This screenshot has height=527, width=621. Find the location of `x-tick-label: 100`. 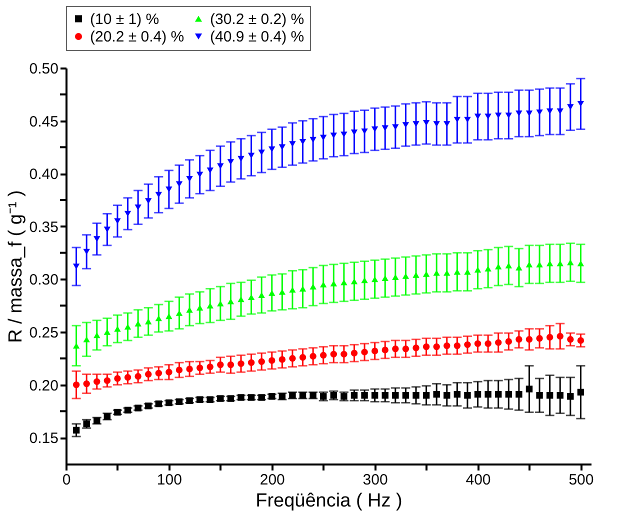

x-tick-label: 100 is located at coordinates (169, 480).